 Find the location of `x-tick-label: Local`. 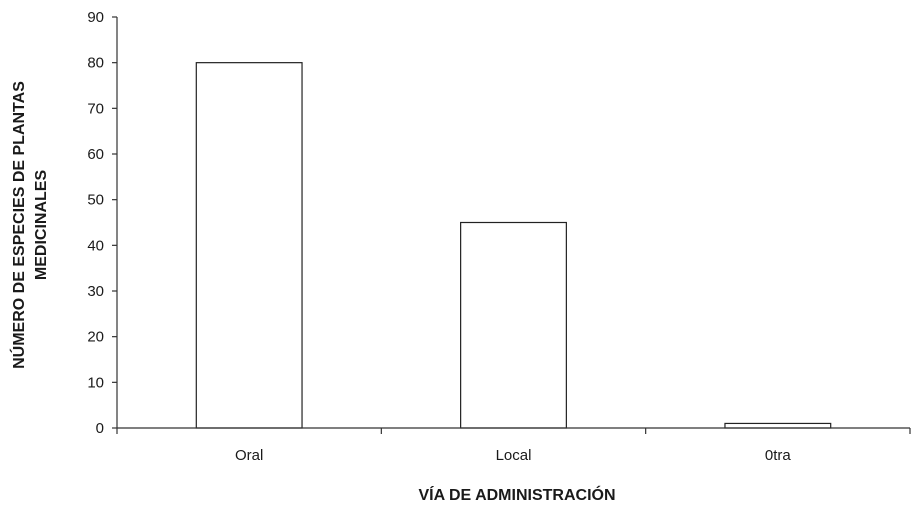

x-tick-label: Local is located at coordinates (514, 455).